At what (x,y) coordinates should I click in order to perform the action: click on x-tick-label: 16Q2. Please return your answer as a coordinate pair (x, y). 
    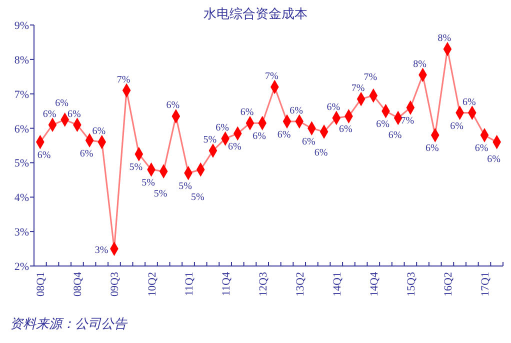
    Looking at the image, I should click on (448, 284).